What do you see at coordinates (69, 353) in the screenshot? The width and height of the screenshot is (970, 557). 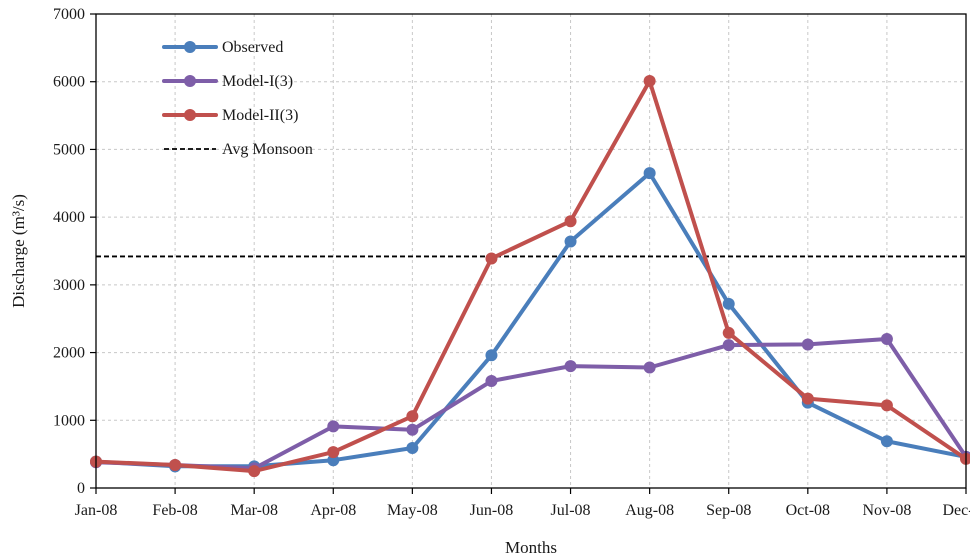 I see `y-tick-label: 2000` at bounding box center [69, 353].